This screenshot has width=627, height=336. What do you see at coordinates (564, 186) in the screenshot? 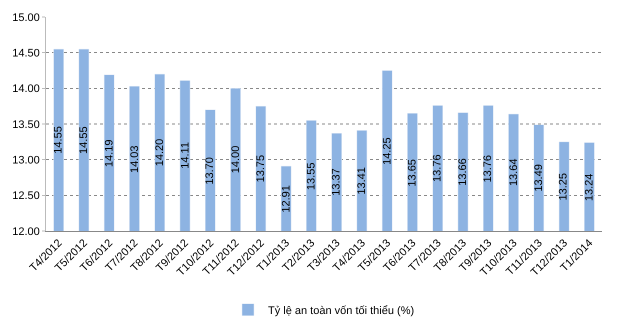
I see `data-label: 13.25` at bounding box center [564, 186].